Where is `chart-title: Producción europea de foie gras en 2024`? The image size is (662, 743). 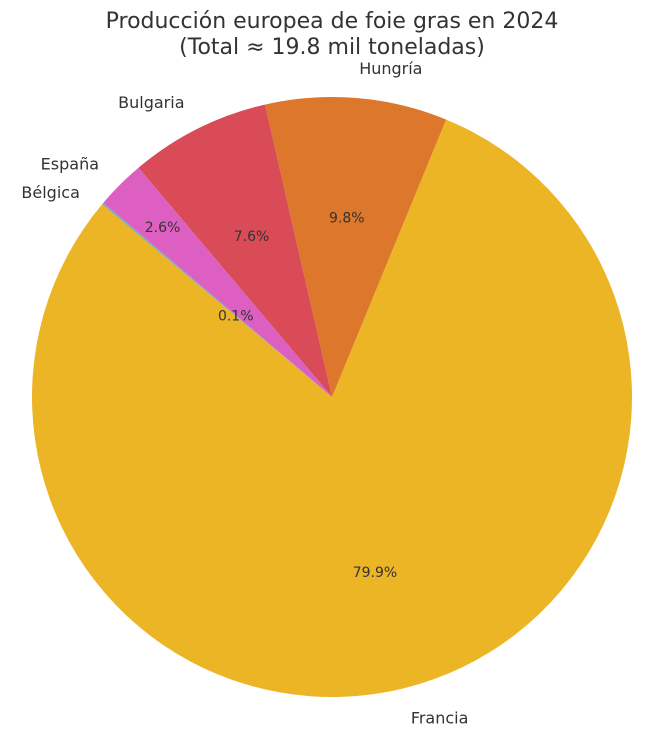
chart-title: Producción europea de foie gras en 2024 is located at coordinates (332, 21).